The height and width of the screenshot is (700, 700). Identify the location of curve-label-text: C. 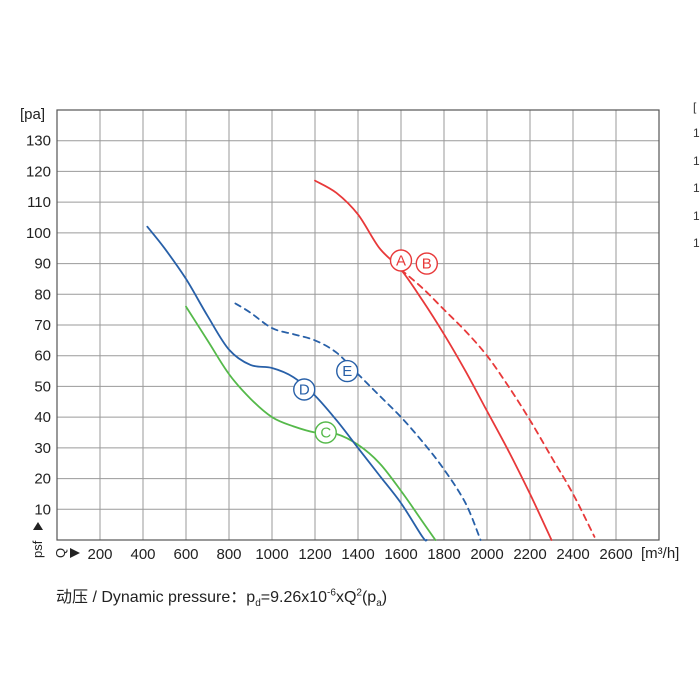
(325, 433).